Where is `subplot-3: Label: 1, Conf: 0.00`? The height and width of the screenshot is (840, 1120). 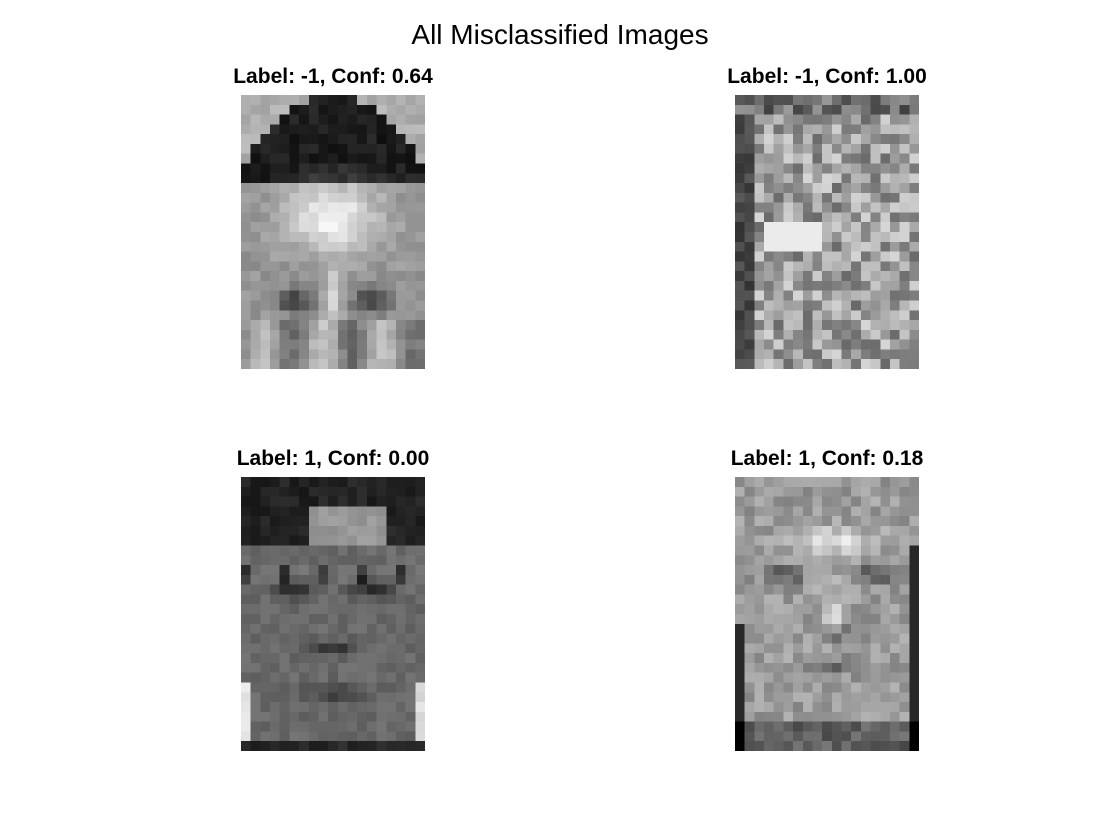 subplot-3: Label: 1, Conf: 0.00 is located at coordinates (333, 599).